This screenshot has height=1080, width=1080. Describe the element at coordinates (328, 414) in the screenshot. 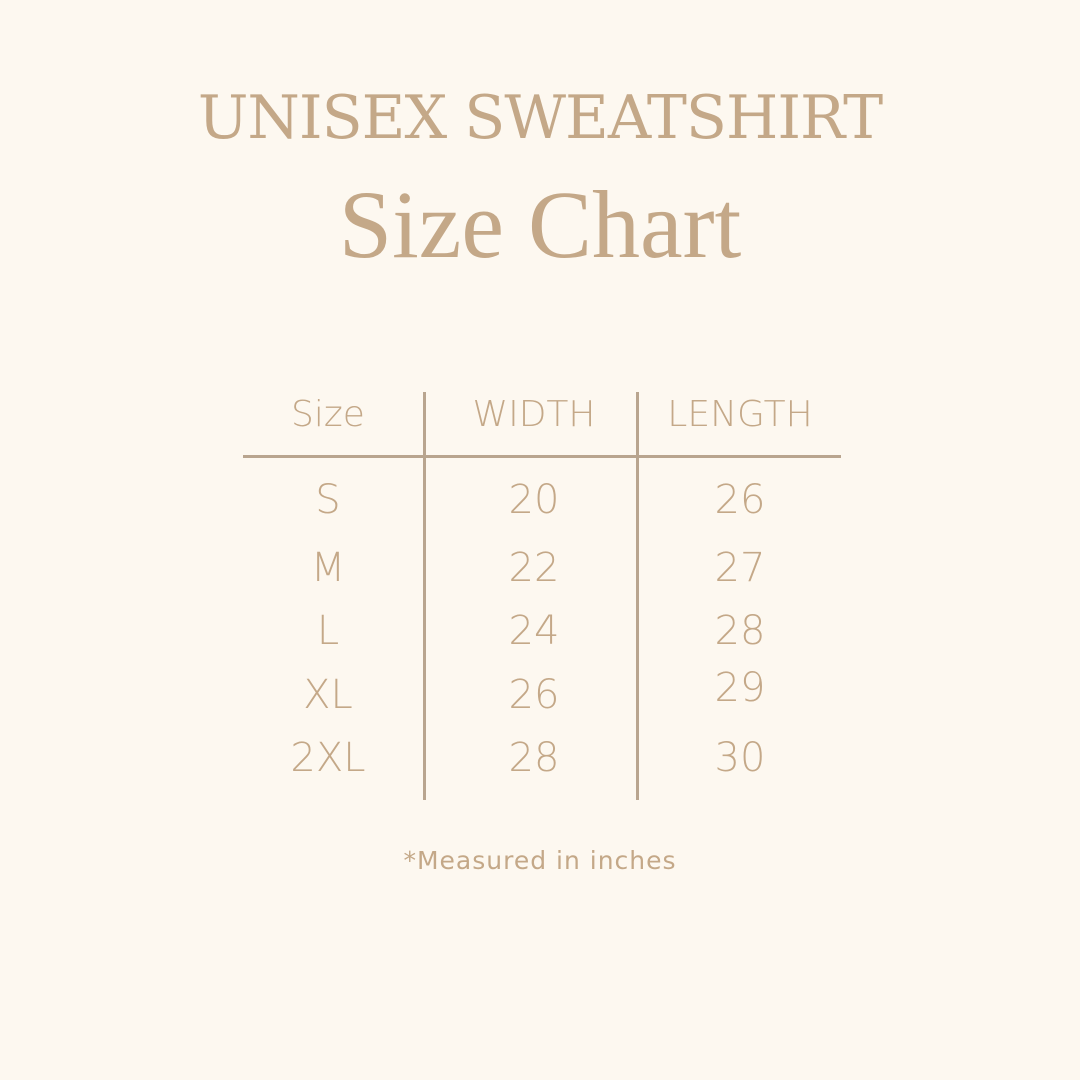

I see `header-size: Size` at that location.